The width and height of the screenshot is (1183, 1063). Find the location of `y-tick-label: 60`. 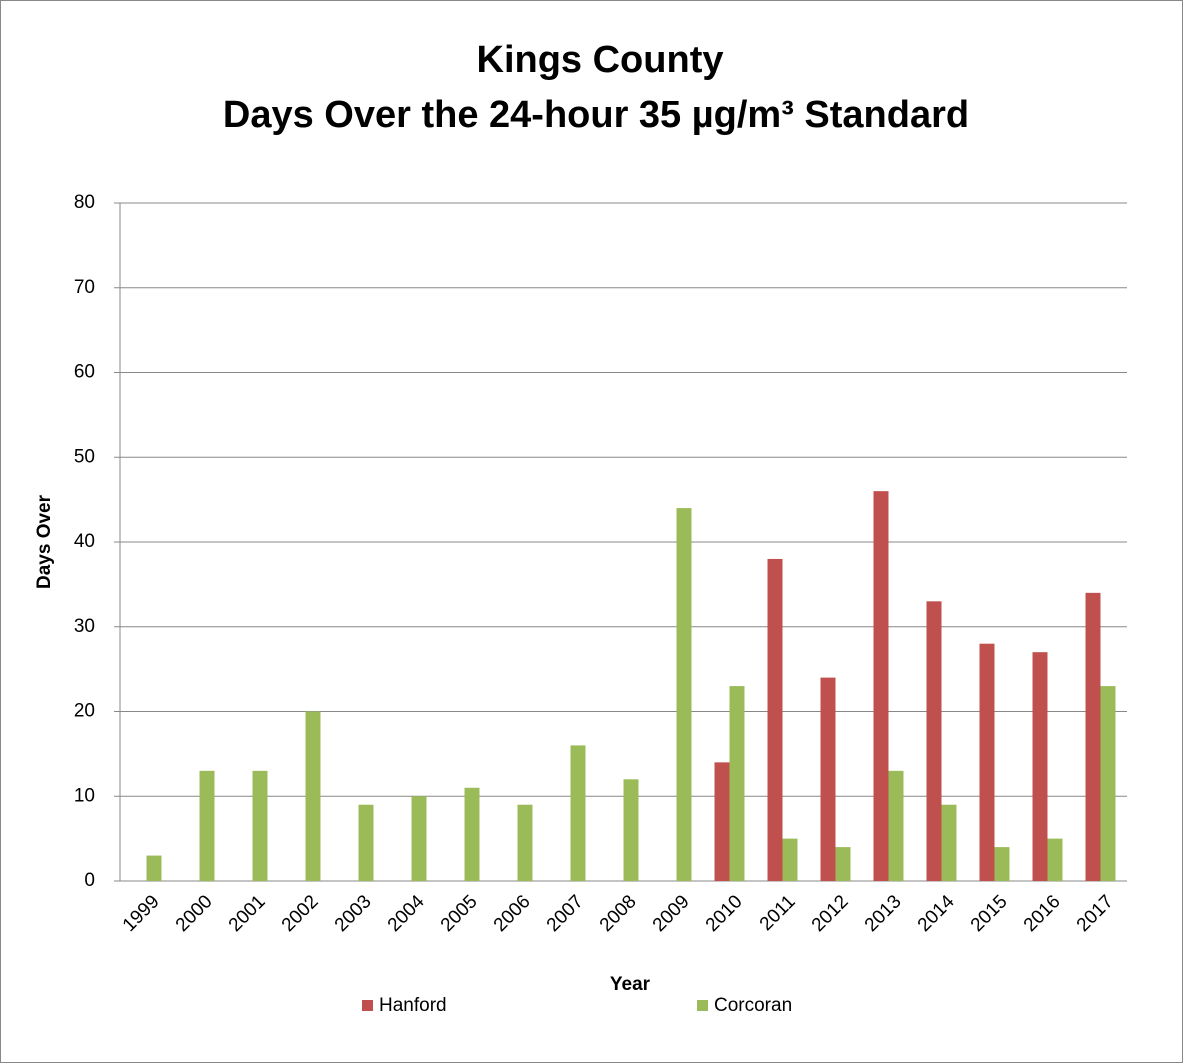

y-tick-label: 60 is located at coordinates (84, 372).